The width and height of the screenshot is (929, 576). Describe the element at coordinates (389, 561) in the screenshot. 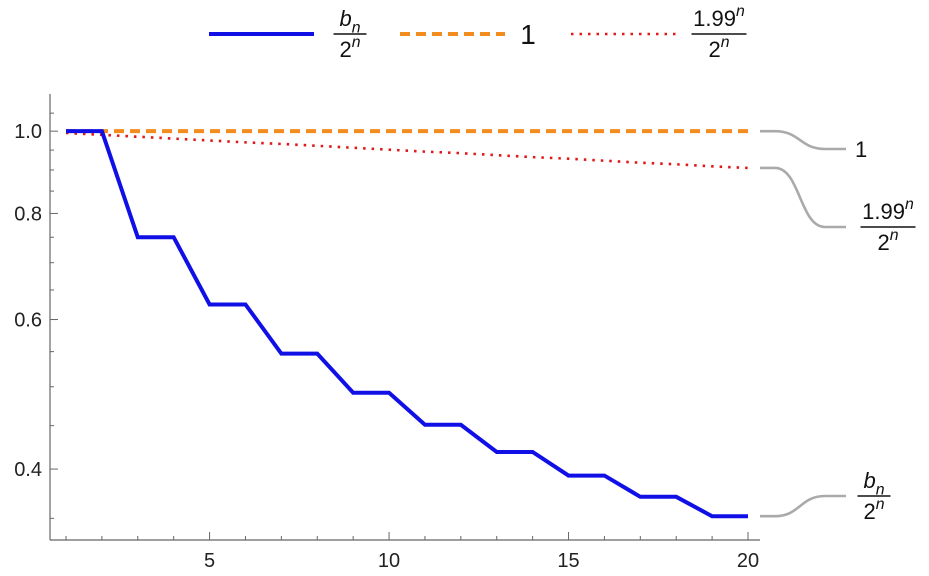

I see `x-tick-label: 10` at that location.